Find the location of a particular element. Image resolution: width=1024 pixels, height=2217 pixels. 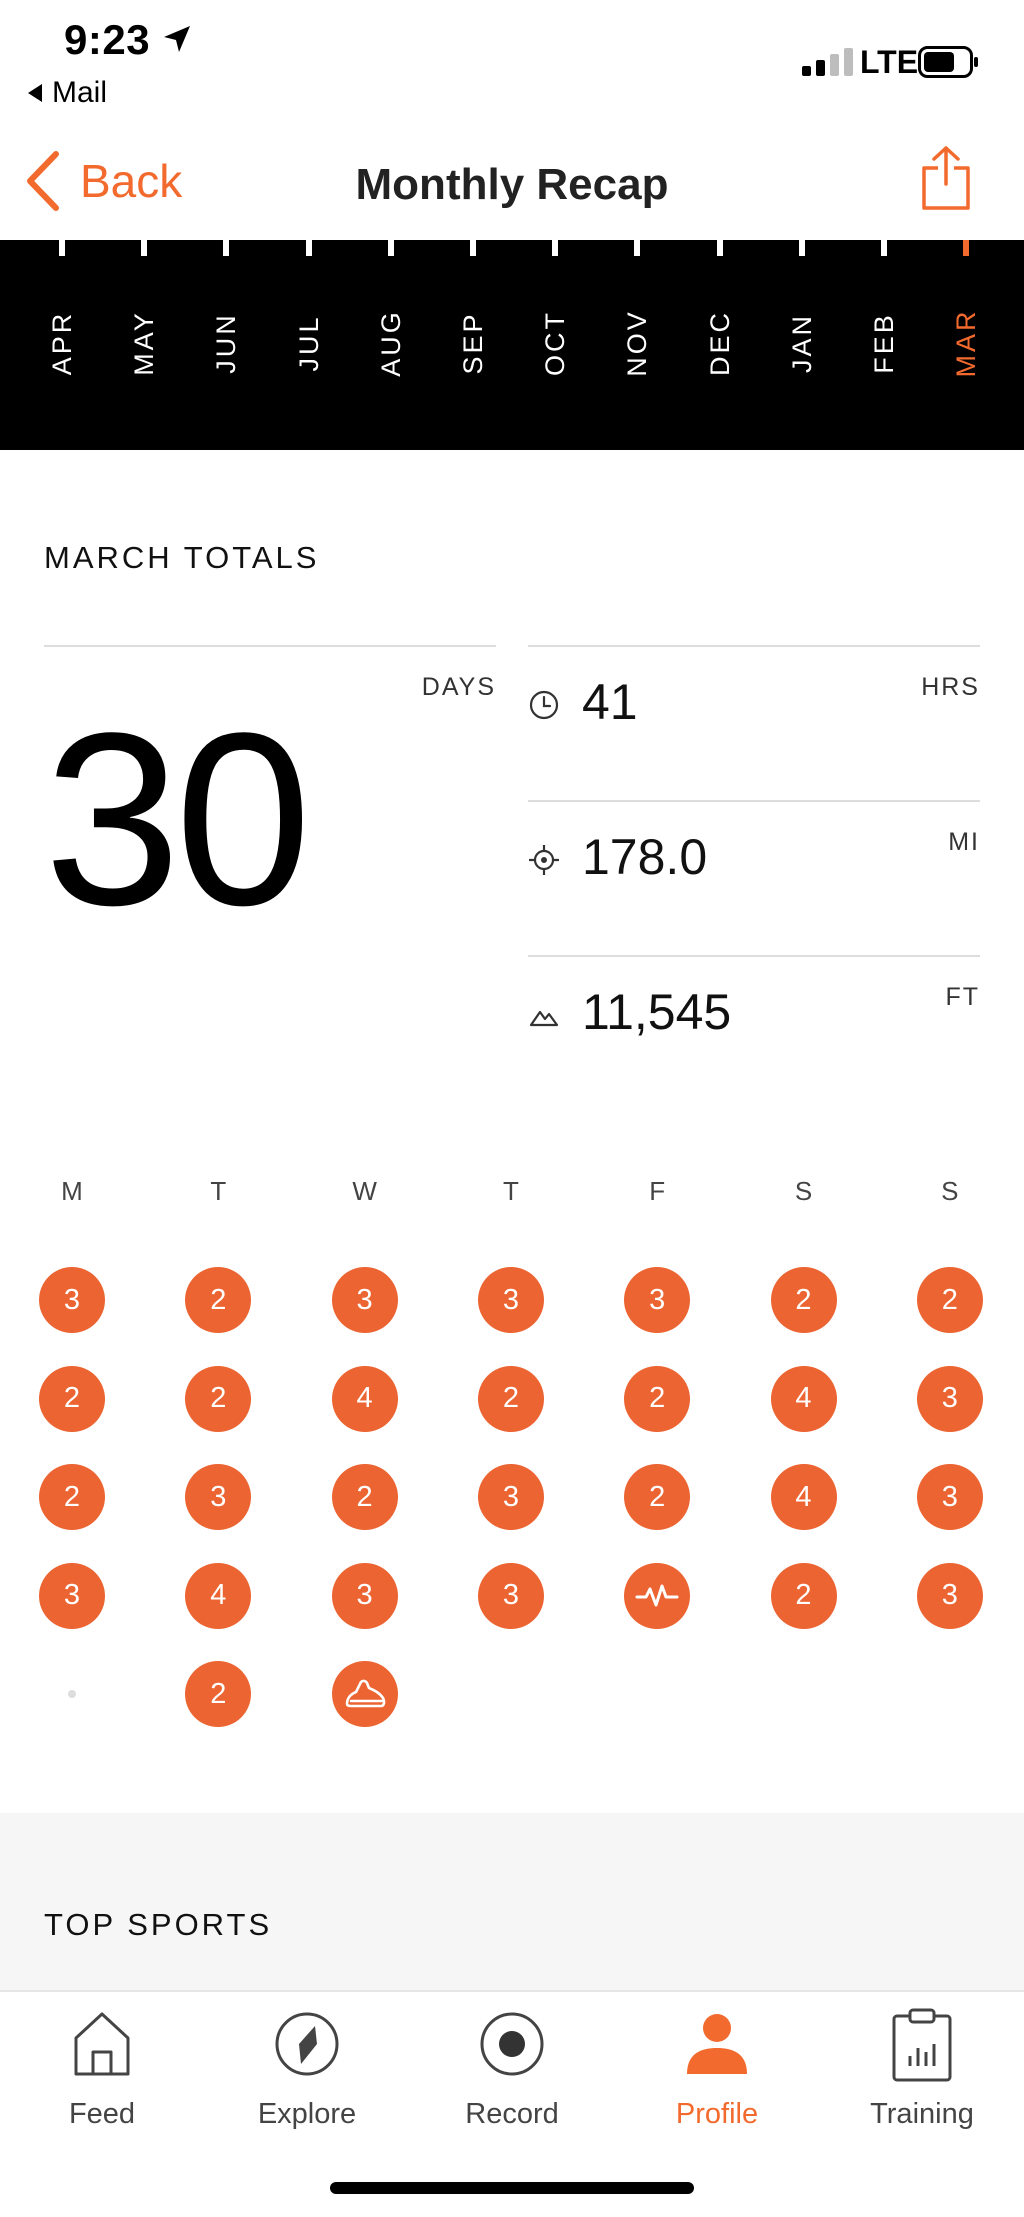

month-jan: JAN is located at coordinates (803, 345).